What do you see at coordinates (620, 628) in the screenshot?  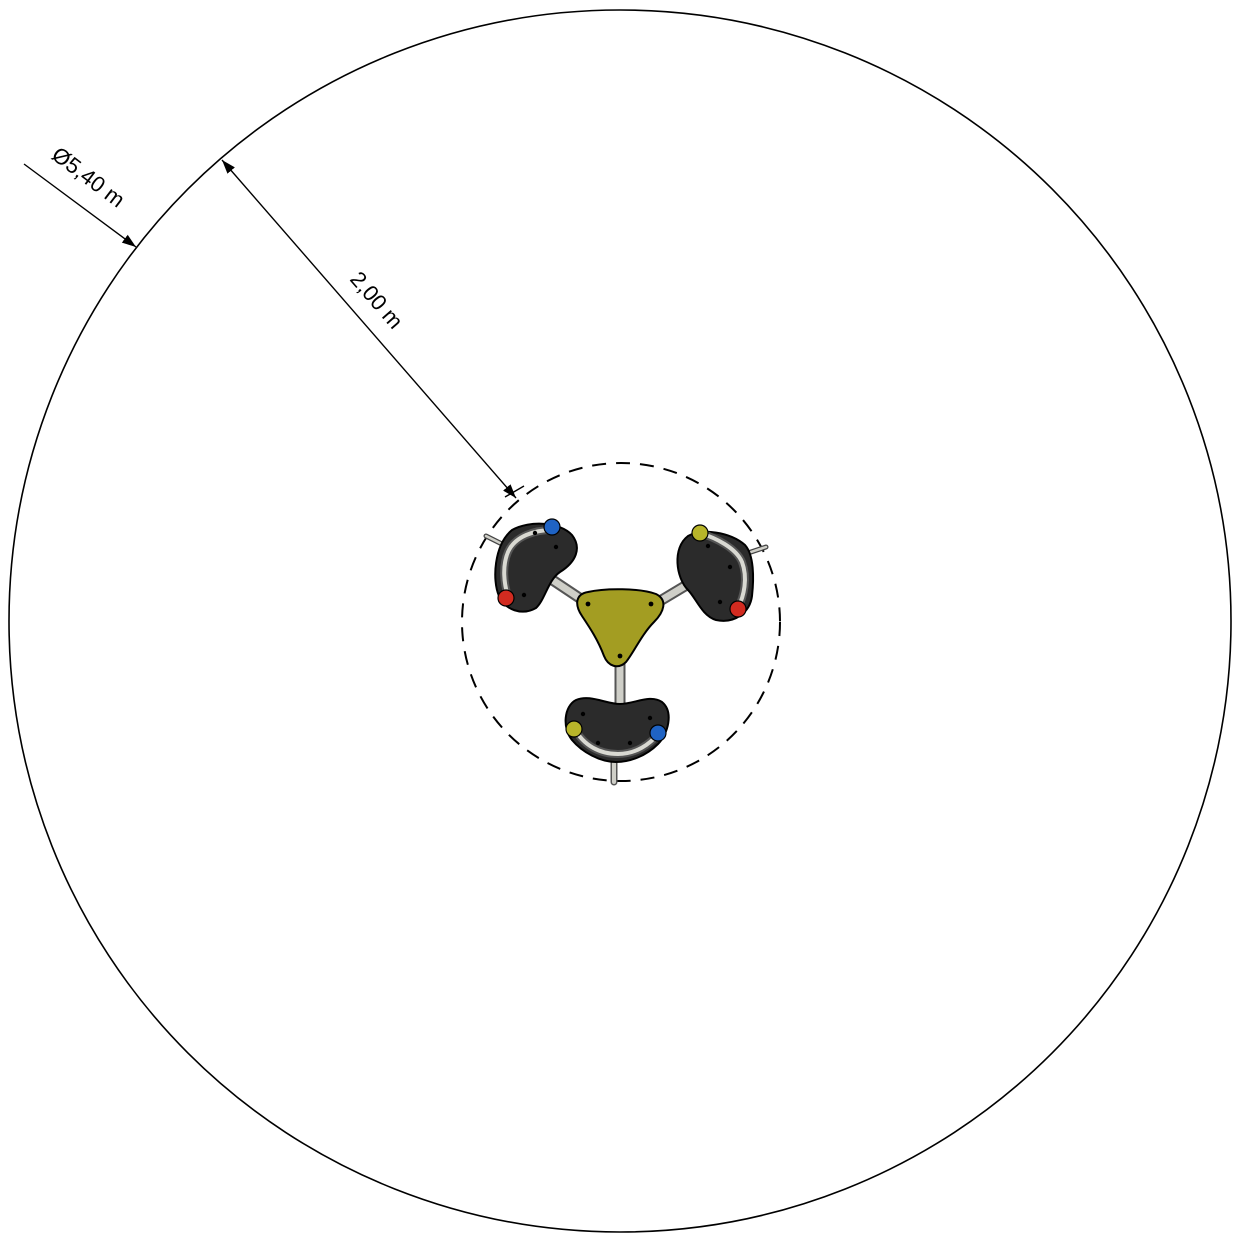 I see `central-hub` at bounding box center [620, 628].